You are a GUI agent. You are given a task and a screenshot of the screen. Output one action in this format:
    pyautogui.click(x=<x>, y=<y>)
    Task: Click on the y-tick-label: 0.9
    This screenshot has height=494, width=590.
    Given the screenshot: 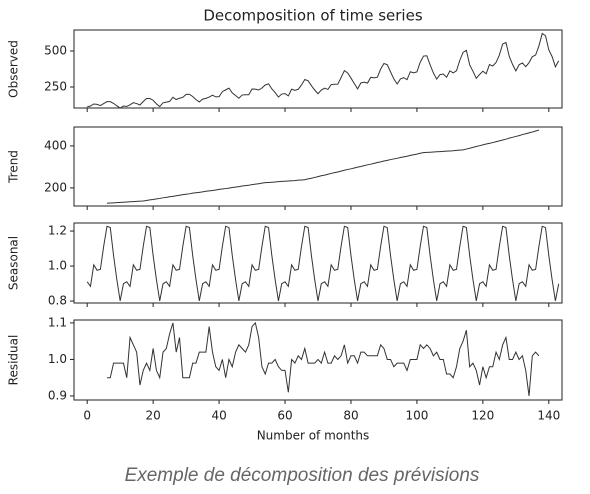 What is the action you would take?
    pyautogui.click(x=57, y=395)
    